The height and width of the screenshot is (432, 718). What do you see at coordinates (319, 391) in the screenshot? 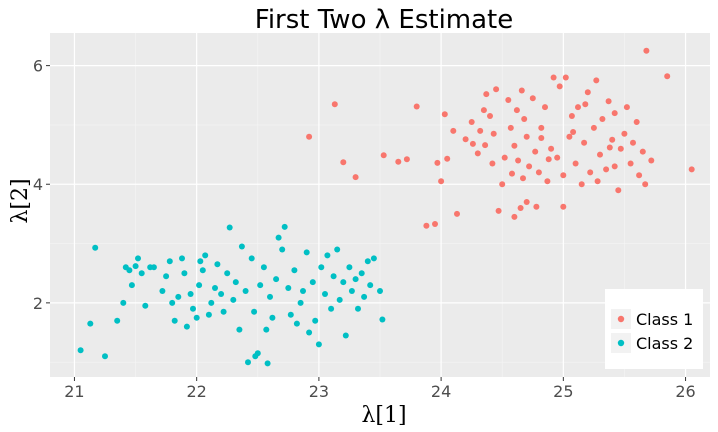
I see `x-tick-label: 23` at bounding box center [319, 391].